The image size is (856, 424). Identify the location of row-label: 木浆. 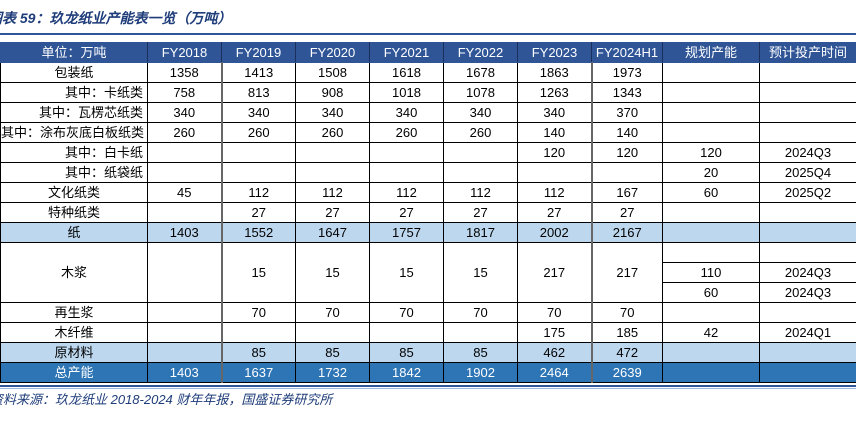
(74, 272).